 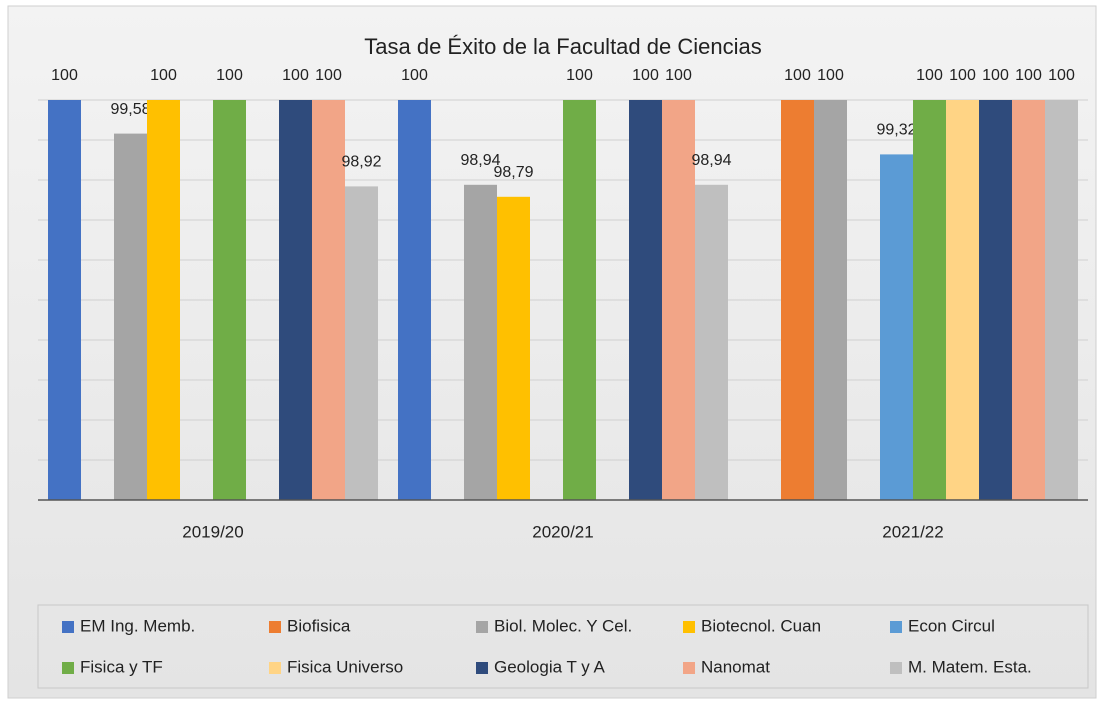 I want to click on x-tick-label: 2019/20, so click(x=212, y=531).